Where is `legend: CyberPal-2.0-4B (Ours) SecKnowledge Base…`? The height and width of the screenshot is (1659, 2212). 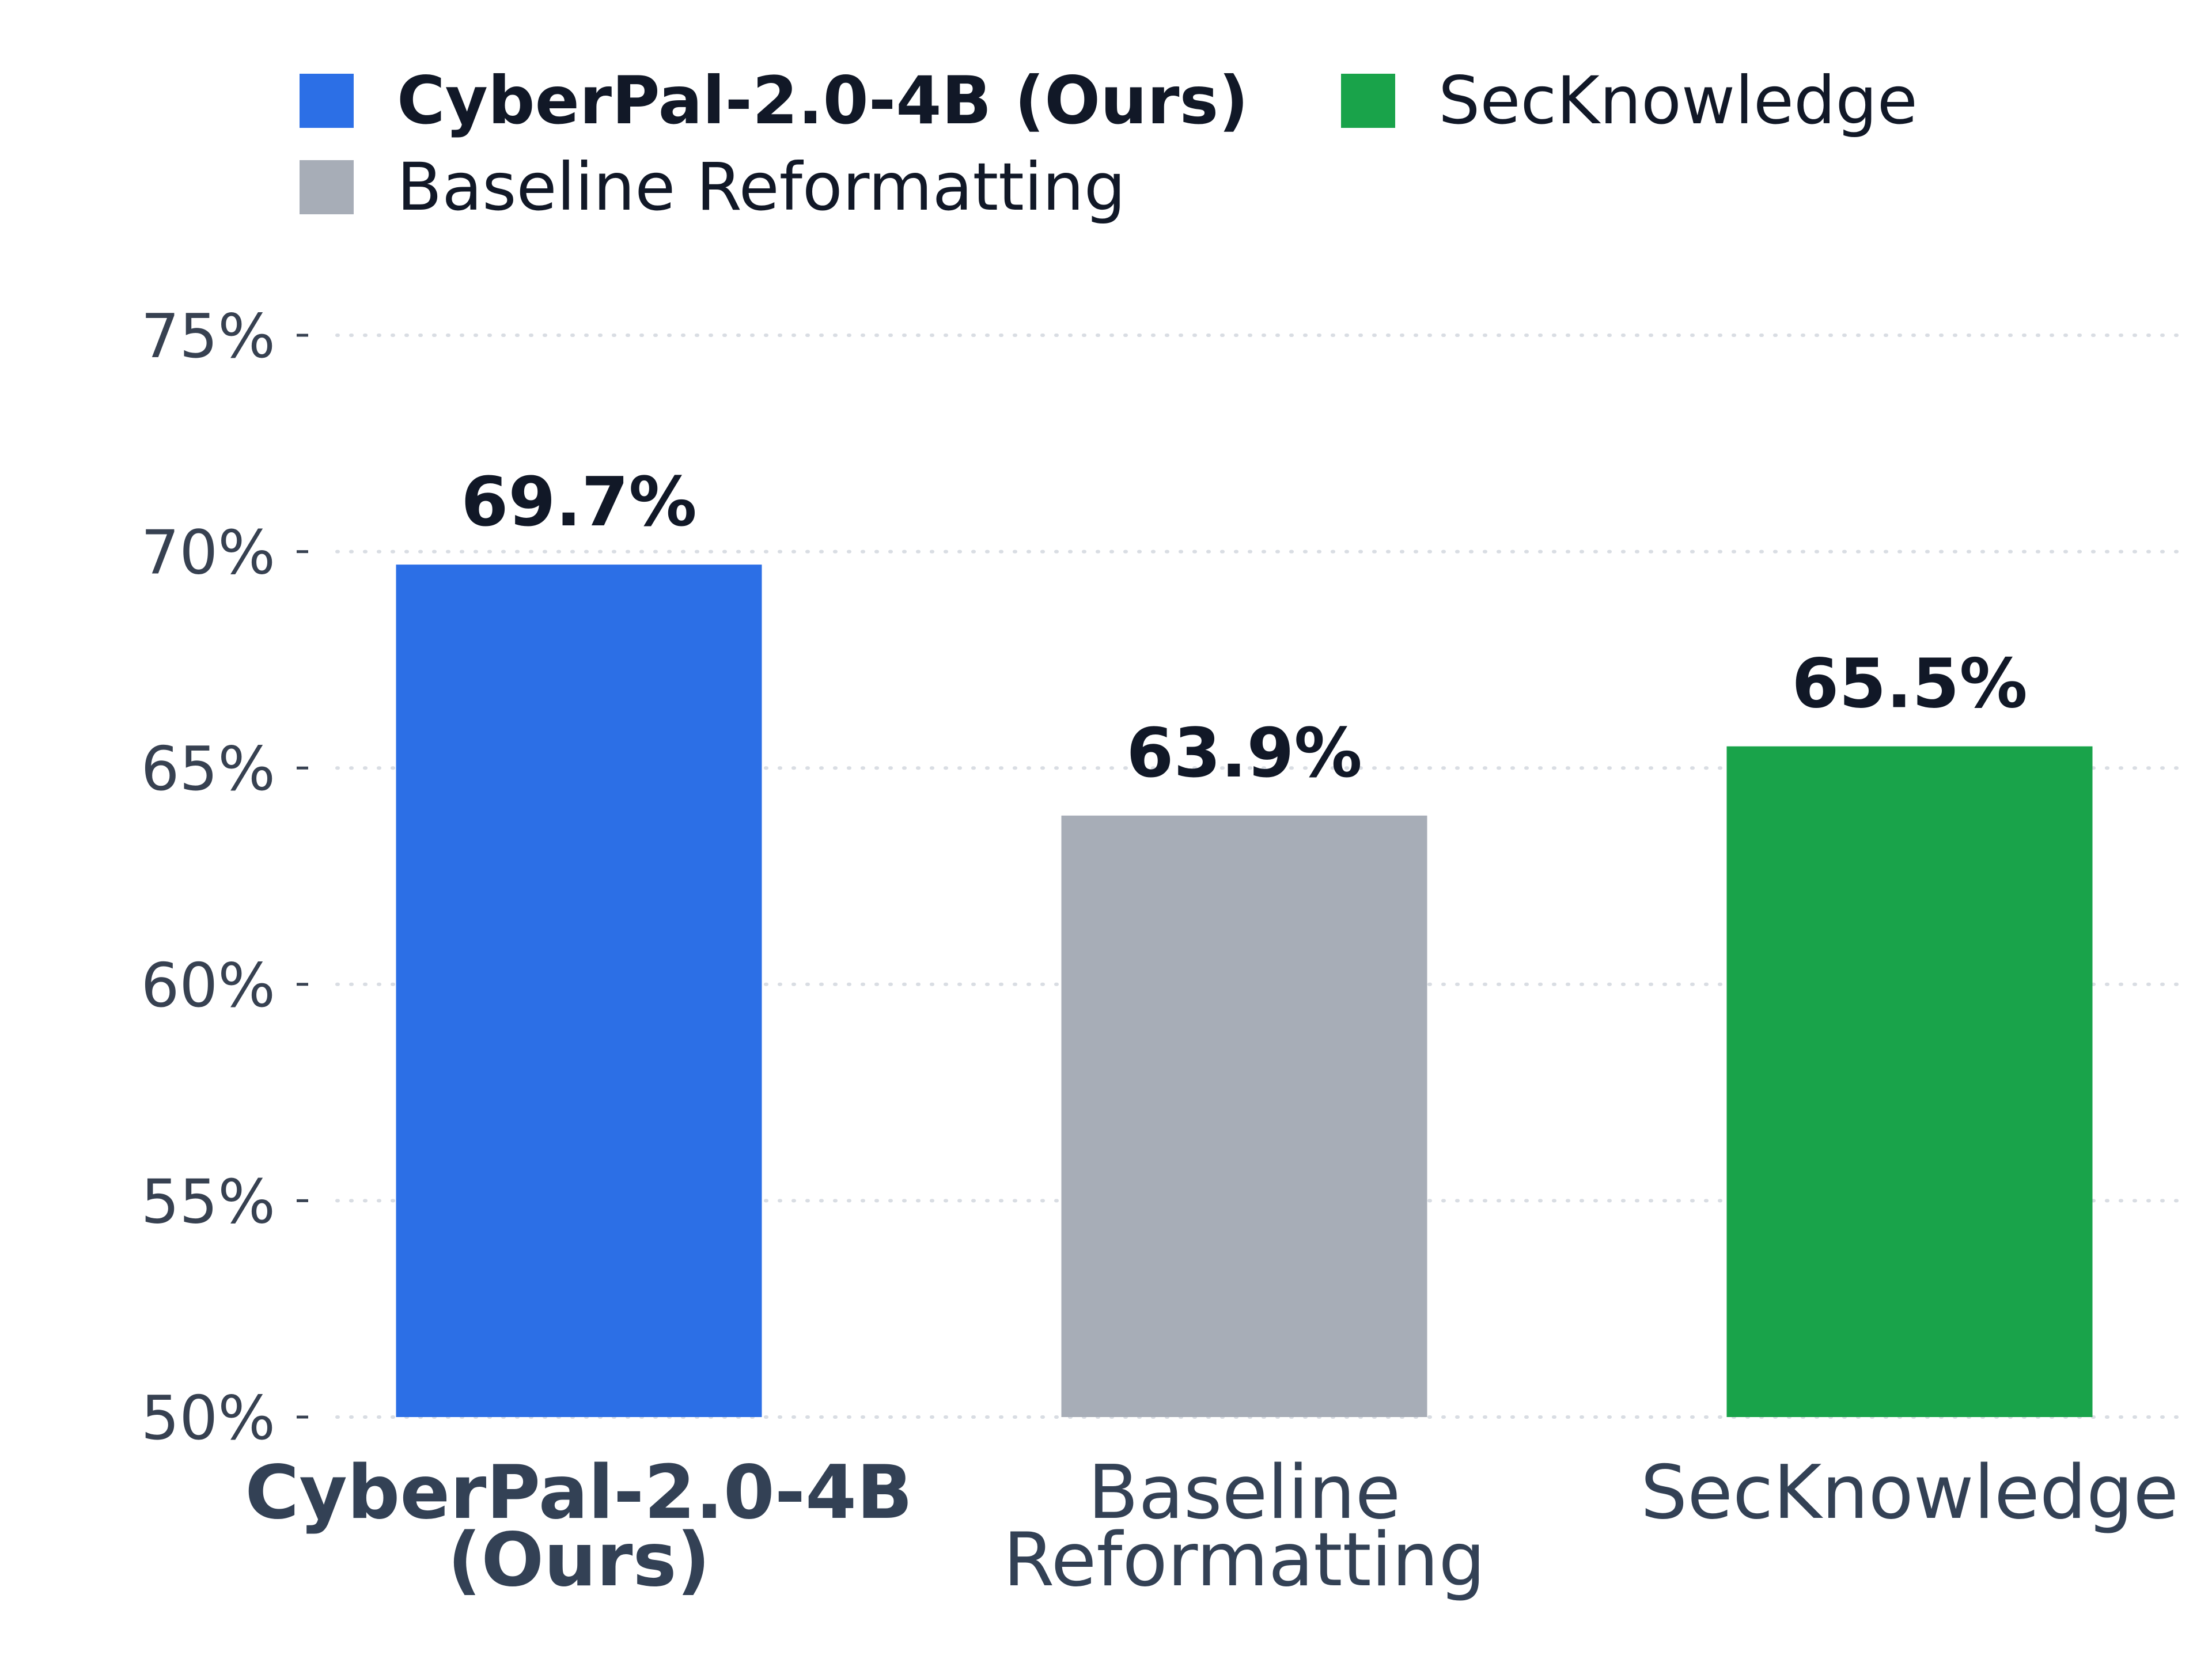 legend: CyberPal-2.0-4B (Ours) SecKnowledge Base… is located at coordinates (1164, 155).